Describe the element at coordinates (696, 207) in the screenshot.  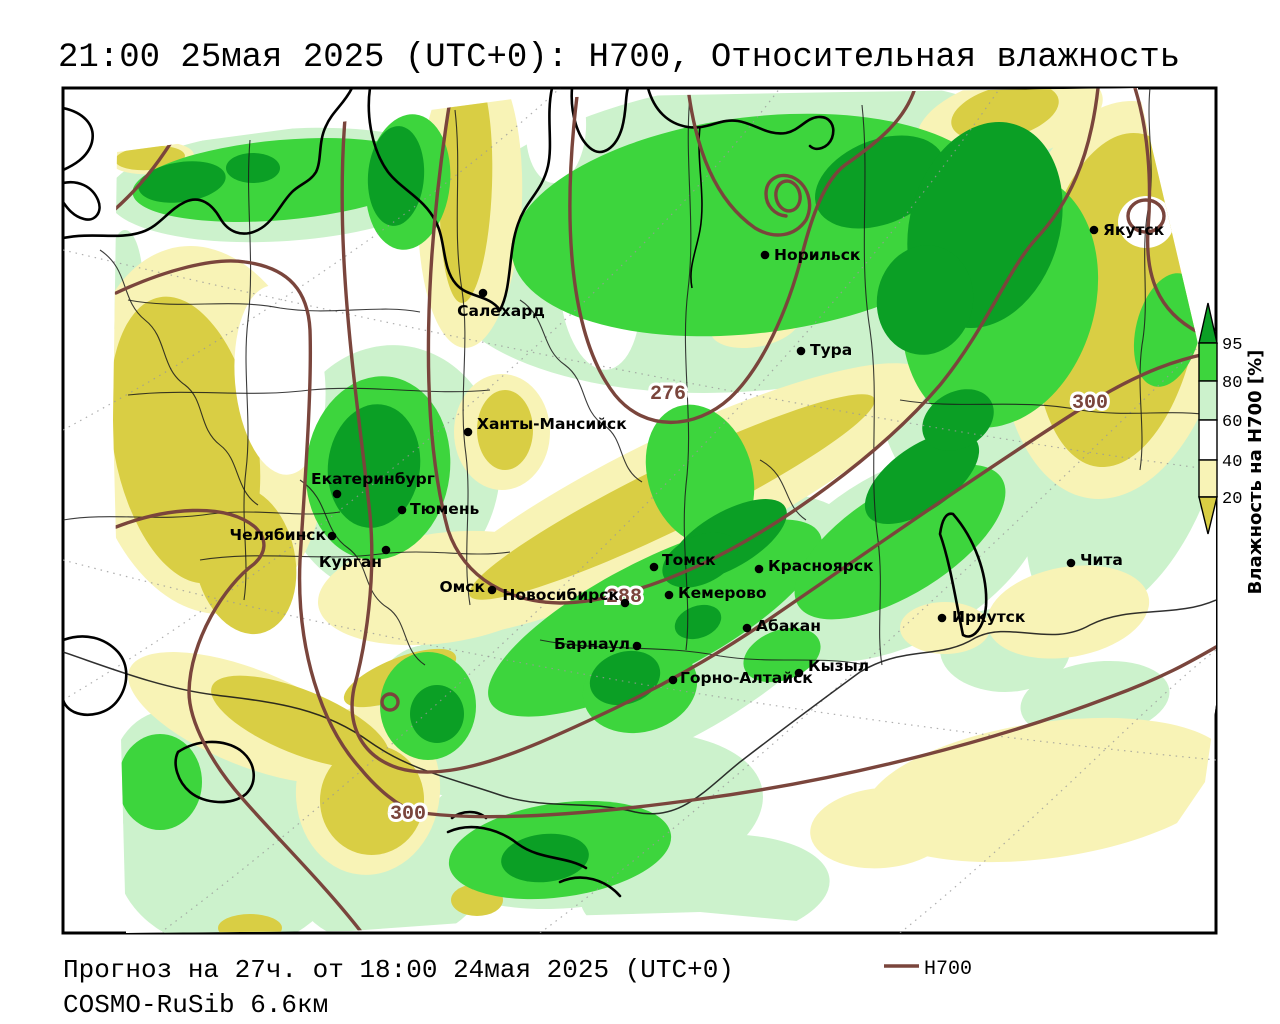
I see `river-yenisei` at that location.